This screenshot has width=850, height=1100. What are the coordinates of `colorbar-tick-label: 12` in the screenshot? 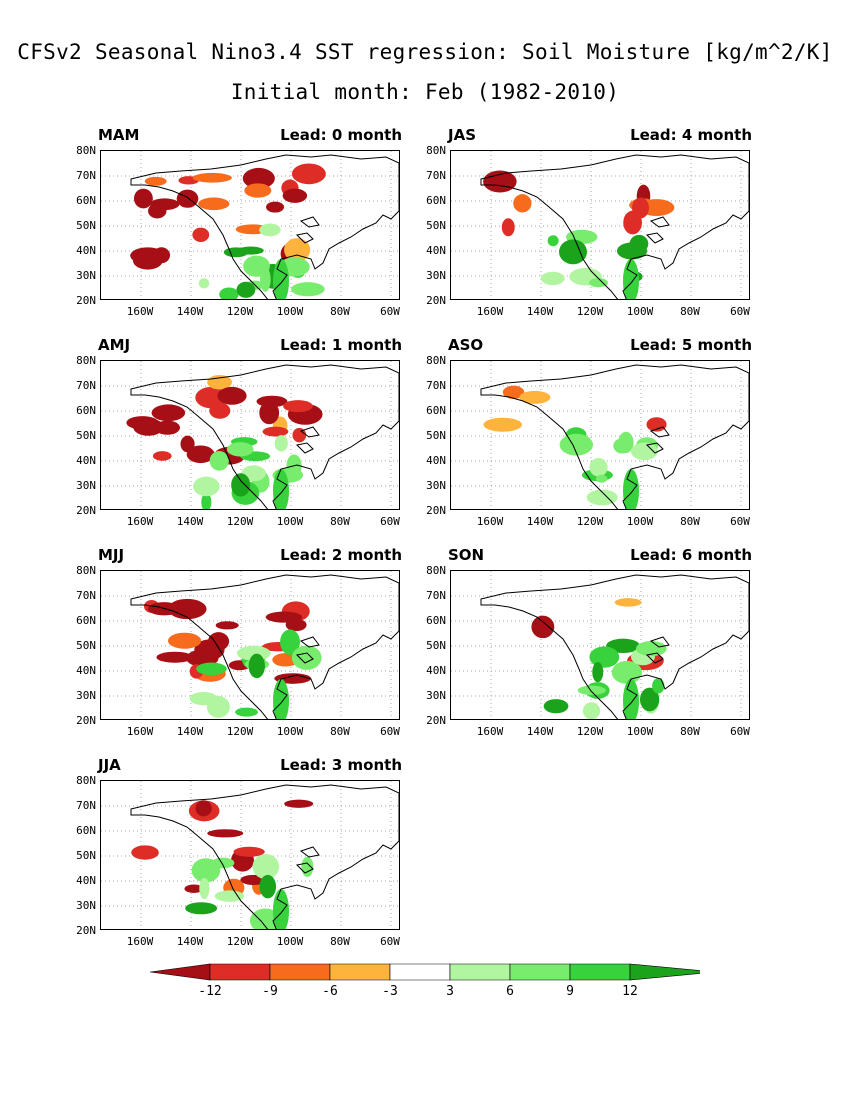 It's located at (630, 991).